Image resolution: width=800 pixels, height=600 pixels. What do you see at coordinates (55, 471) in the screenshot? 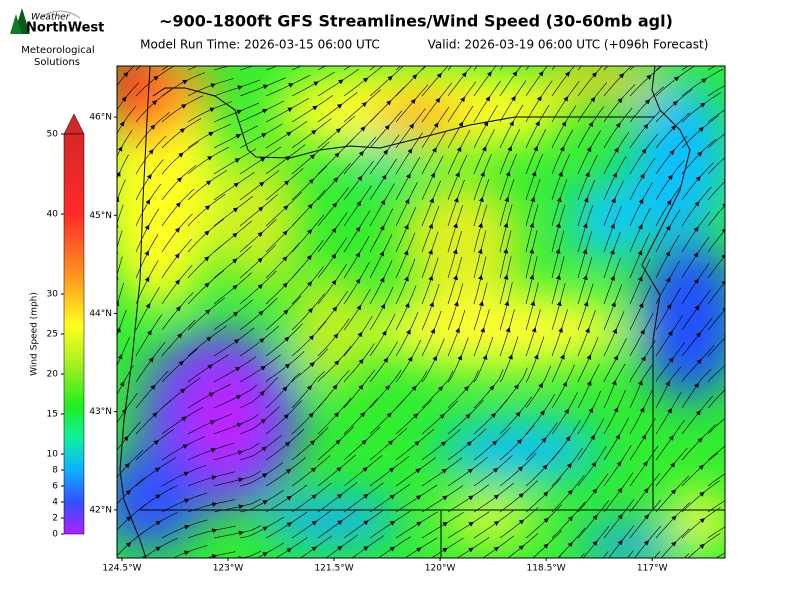
I see `colorbar-tick-label: 8` at bounding box center [55, 471].